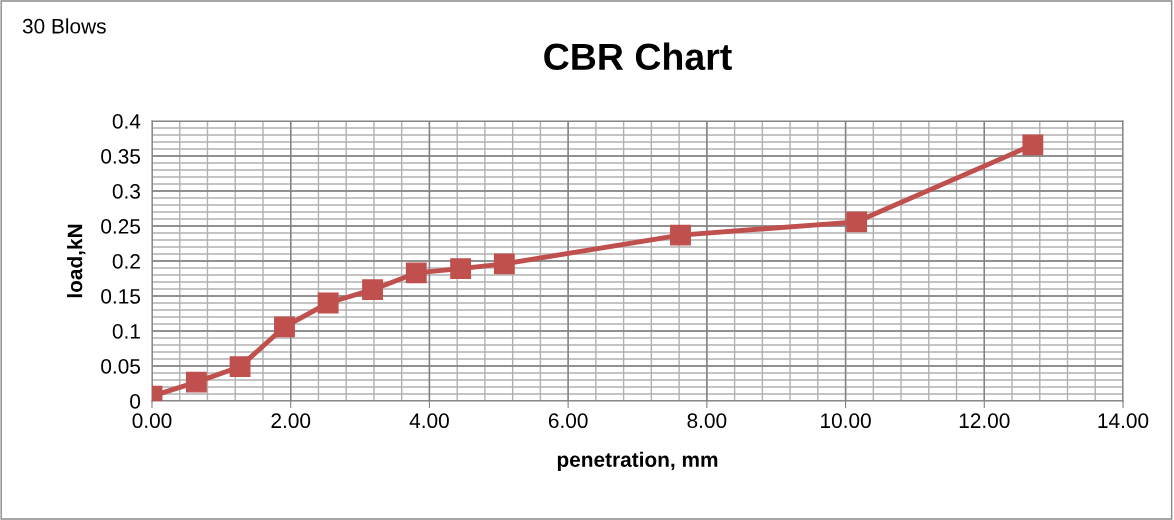 The image size is (1174, 520). What do you see at coordinates (984, 421) in the screenshot?
I see `x-tick-label: 12.00` at bounding box center [984, 421].